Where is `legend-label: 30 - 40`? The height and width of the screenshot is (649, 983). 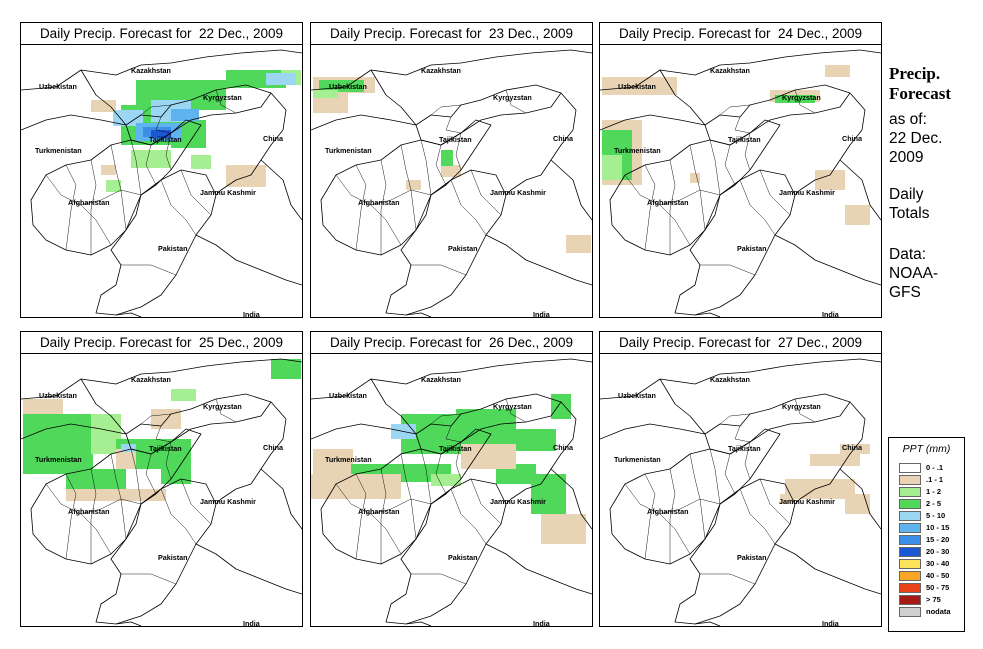
legend-label: 30 - 40 is located at coordinates (938, 563).